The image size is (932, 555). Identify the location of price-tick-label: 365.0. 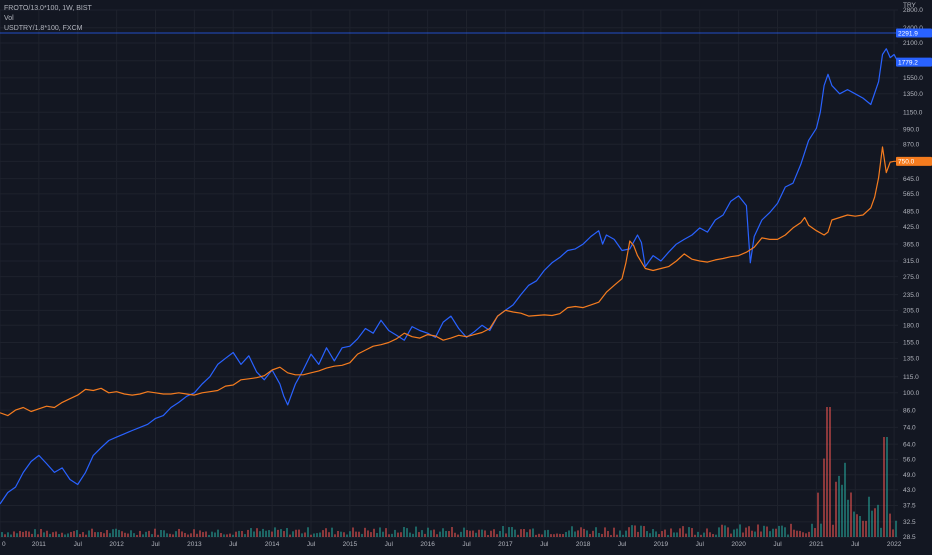
(911, 244).